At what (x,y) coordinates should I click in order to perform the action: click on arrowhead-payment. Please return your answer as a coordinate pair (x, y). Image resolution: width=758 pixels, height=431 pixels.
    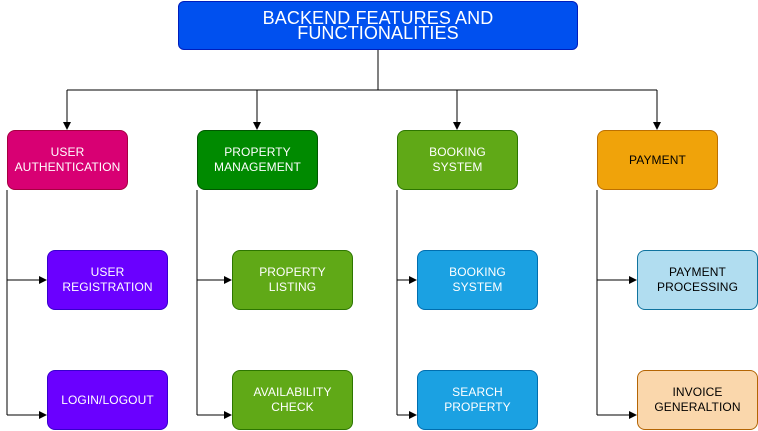
    Looking at the image, I should click on (657, 126).